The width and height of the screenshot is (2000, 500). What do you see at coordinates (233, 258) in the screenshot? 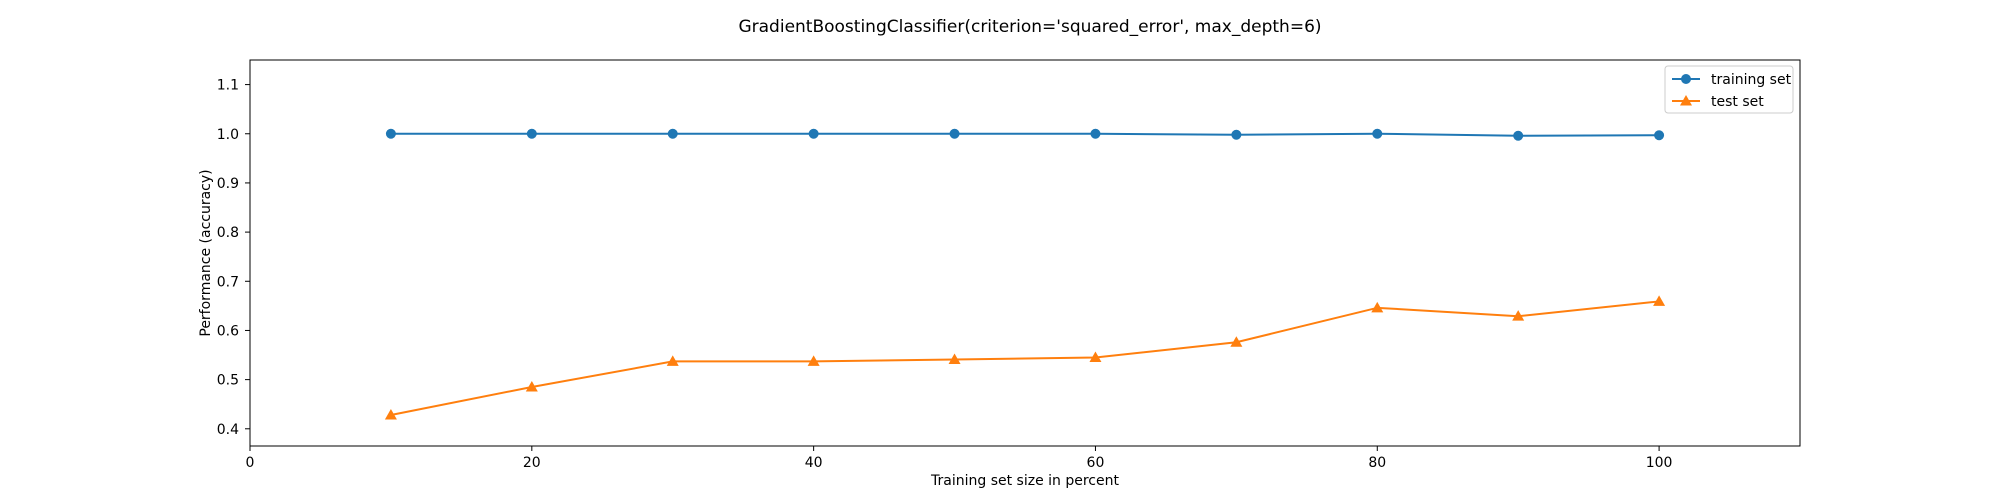
I see `y-axis: 0.4 0.5 0.6 0.7 0.8 0.9 1.0 1.1` at bounding box center [233, 258].